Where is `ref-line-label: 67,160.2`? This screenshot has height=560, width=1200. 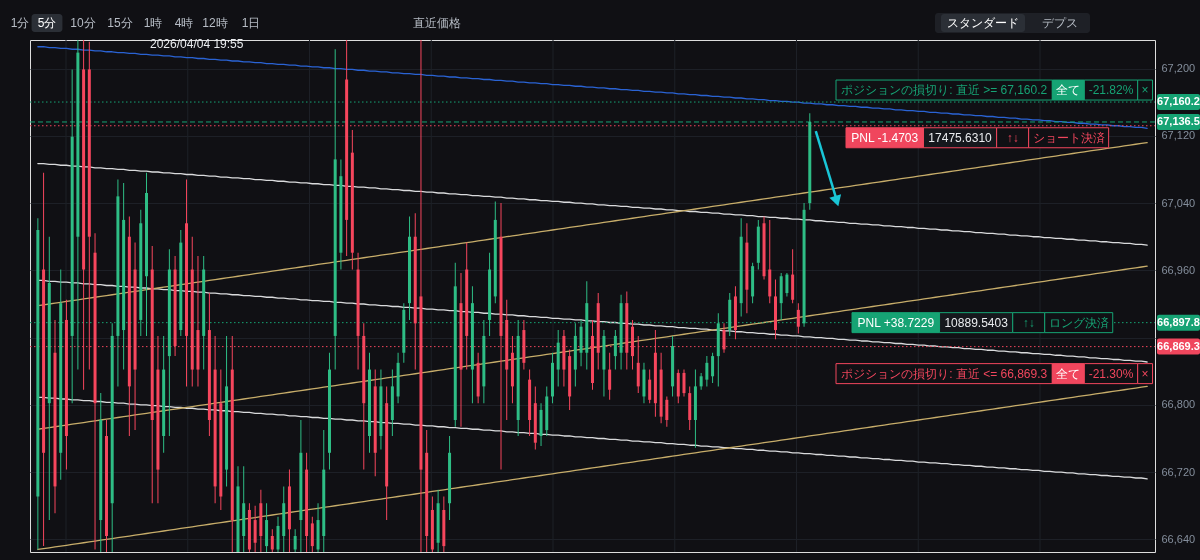 ref-line-label: 67,160.2 is located at coordinates (1178, 101).